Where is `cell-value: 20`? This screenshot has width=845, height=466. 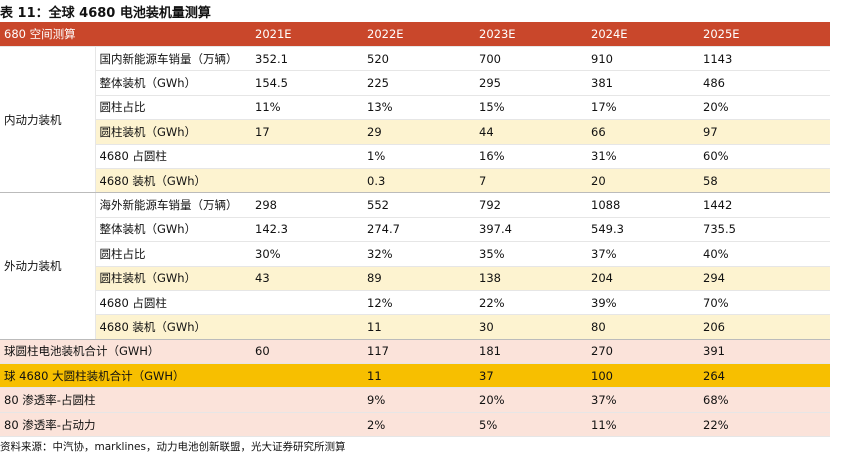 cell-value: 20 is located at coordinates (643, 181).